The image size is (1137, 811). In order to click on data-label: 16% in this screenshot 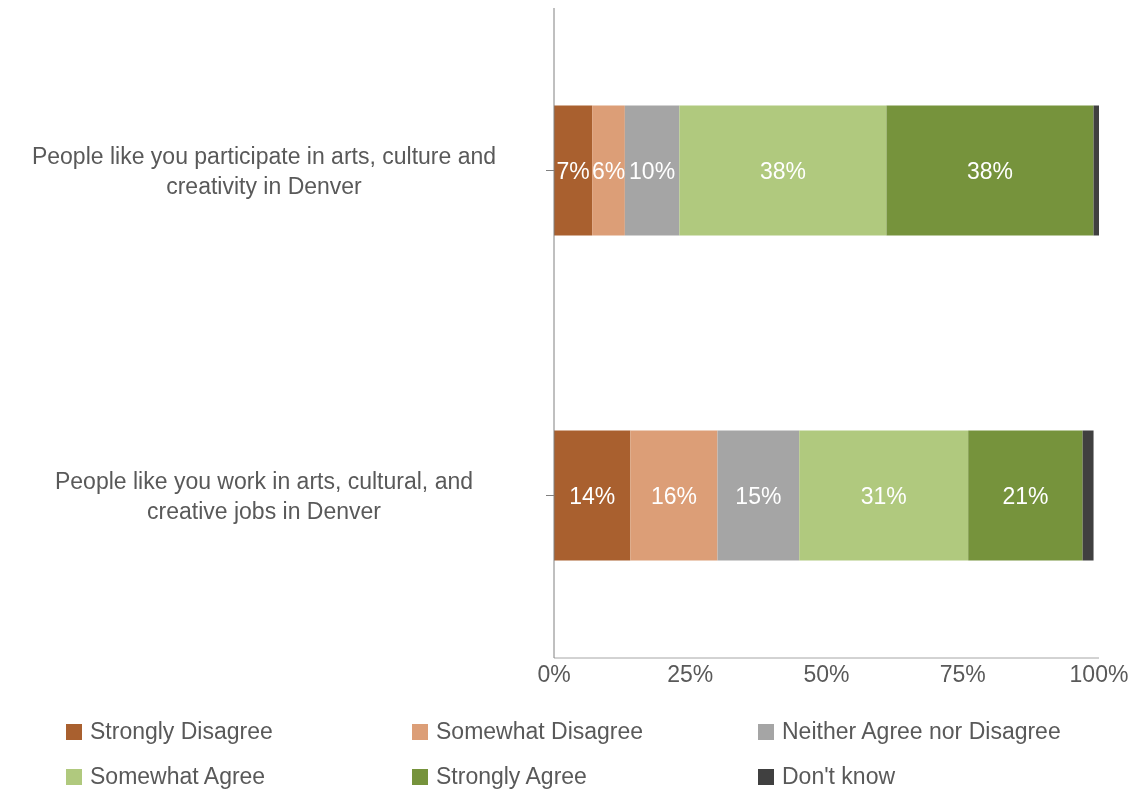, I will do `click(673, 495)`.